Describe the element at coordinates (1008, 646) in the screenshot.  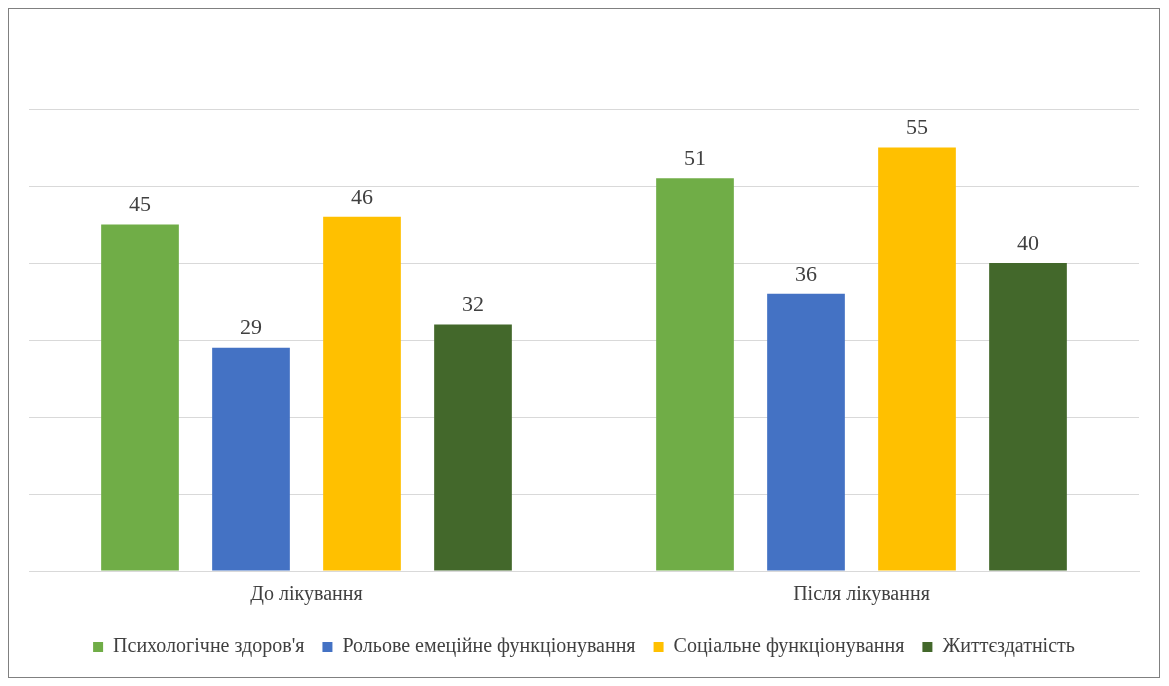
I see `legend-label: Життєздатність` at that location.